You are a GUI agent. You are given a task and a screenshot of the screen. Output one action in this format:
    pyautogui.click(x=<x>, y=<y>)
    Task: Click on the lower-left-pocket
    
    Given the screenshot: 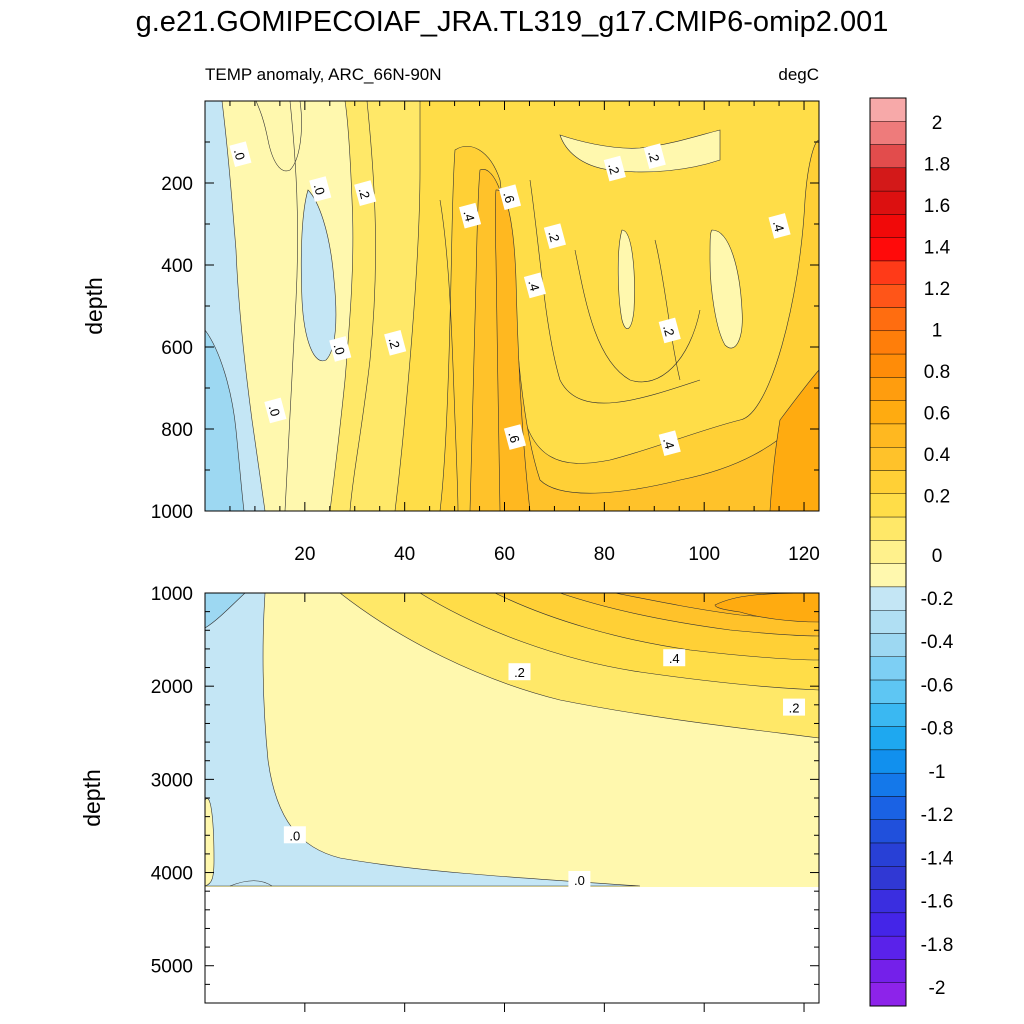 What is the action you would take?
    pyautogui.click(x=210, y=842)
    